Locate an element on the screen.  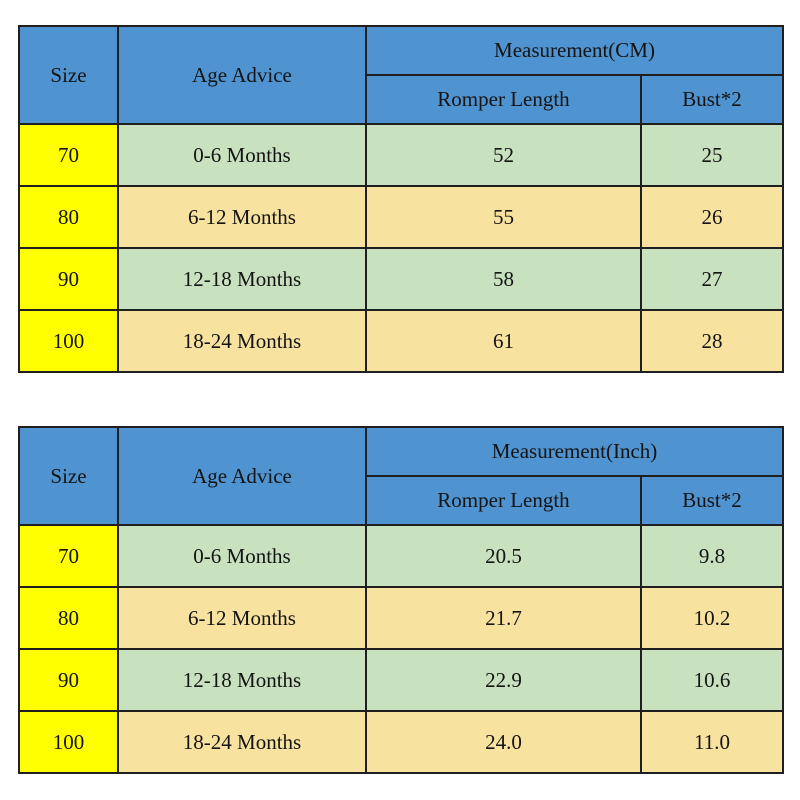
length-cell: 61 is located at coordinates (503, 341).